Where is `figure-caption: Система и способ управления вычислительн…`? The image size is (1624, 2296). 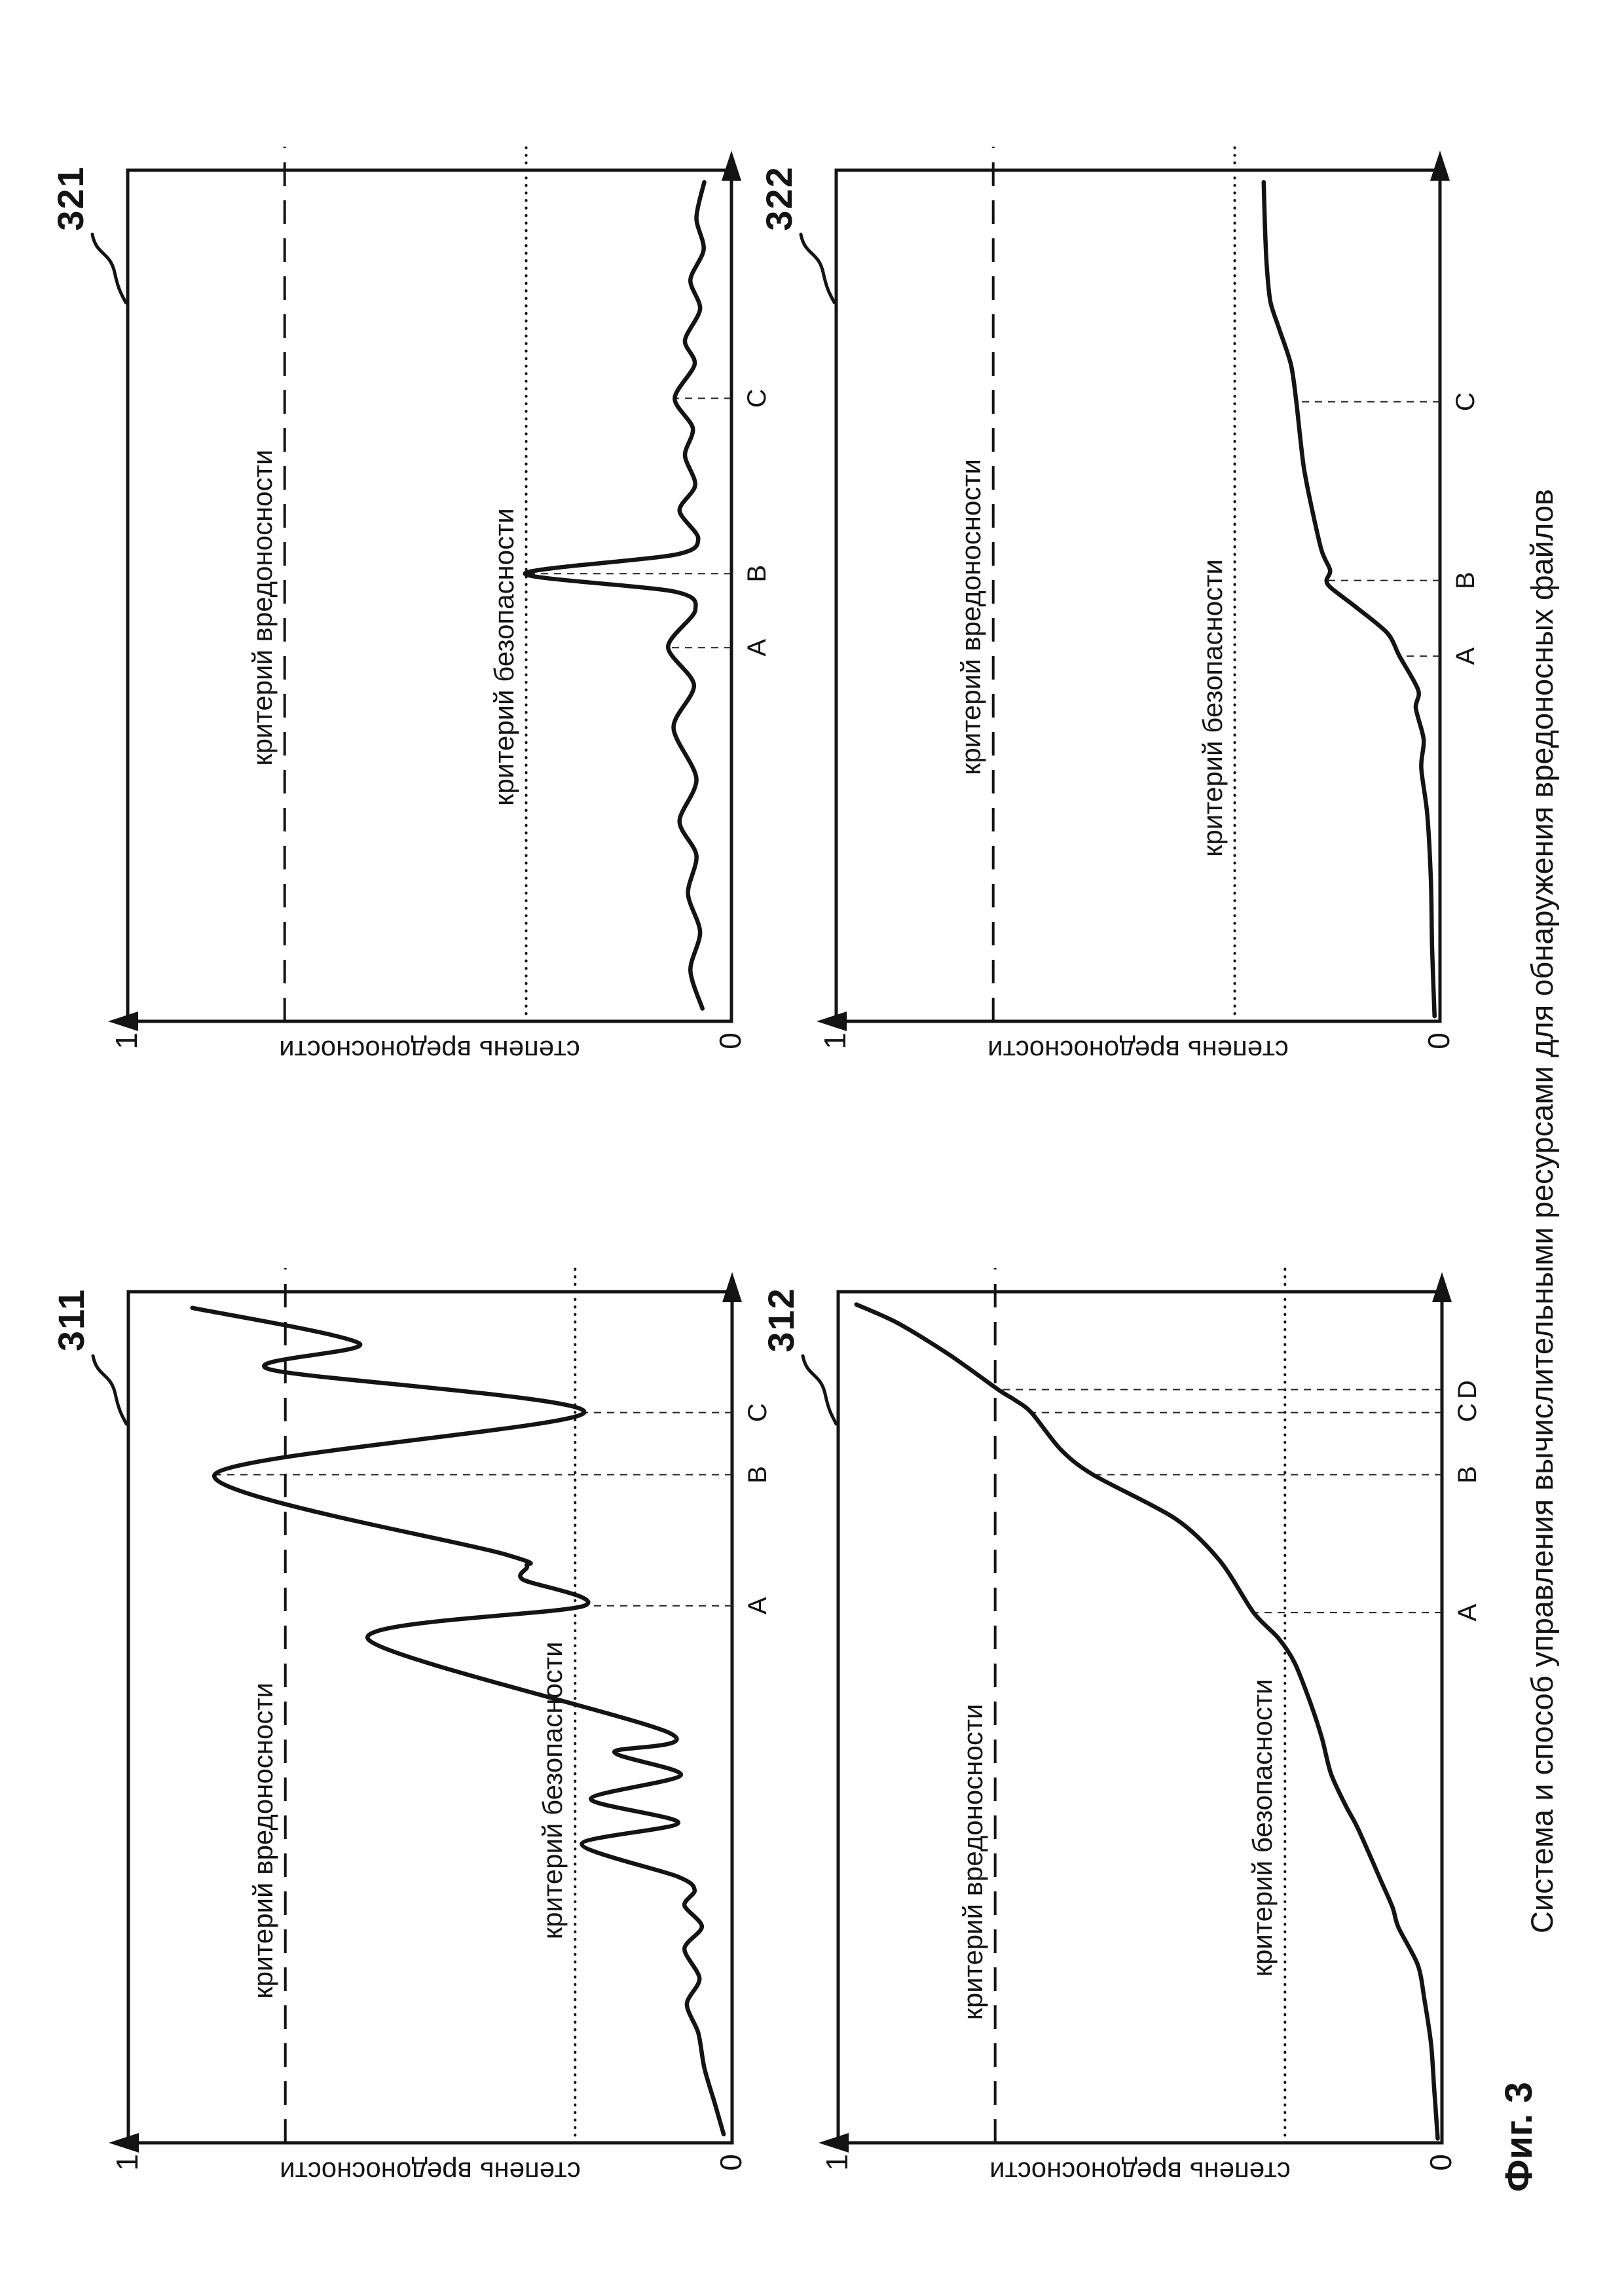
figure-caption: Система и способ управления вычислительн… is located at coordinates (1541, 1211).